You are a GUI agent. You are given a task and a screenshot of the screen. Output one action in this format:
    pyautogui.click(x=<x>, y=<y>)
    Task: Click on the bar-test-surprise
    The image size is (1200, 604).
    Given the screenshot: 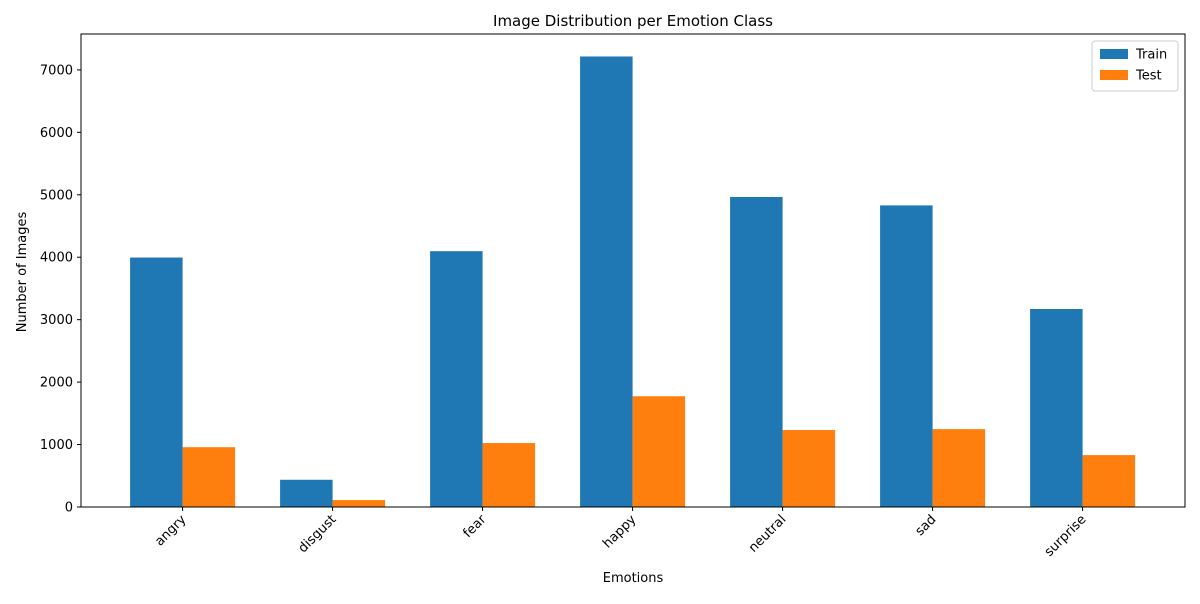 What is the action you would take?
    pyautogui.click(x=1109, y=481)
    